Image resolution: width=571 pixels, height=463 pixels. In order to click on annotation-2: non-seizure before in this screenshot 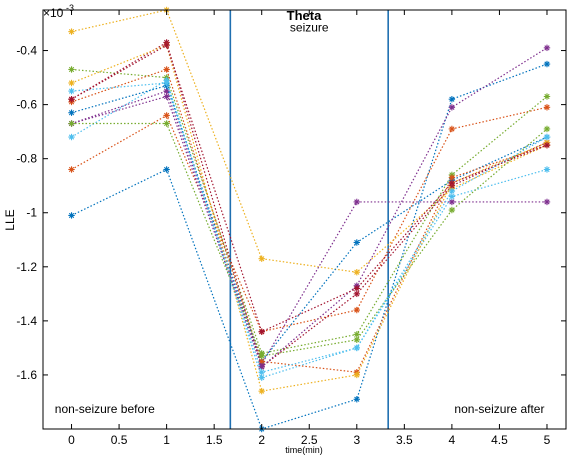, I will do `click(105, 409)`.